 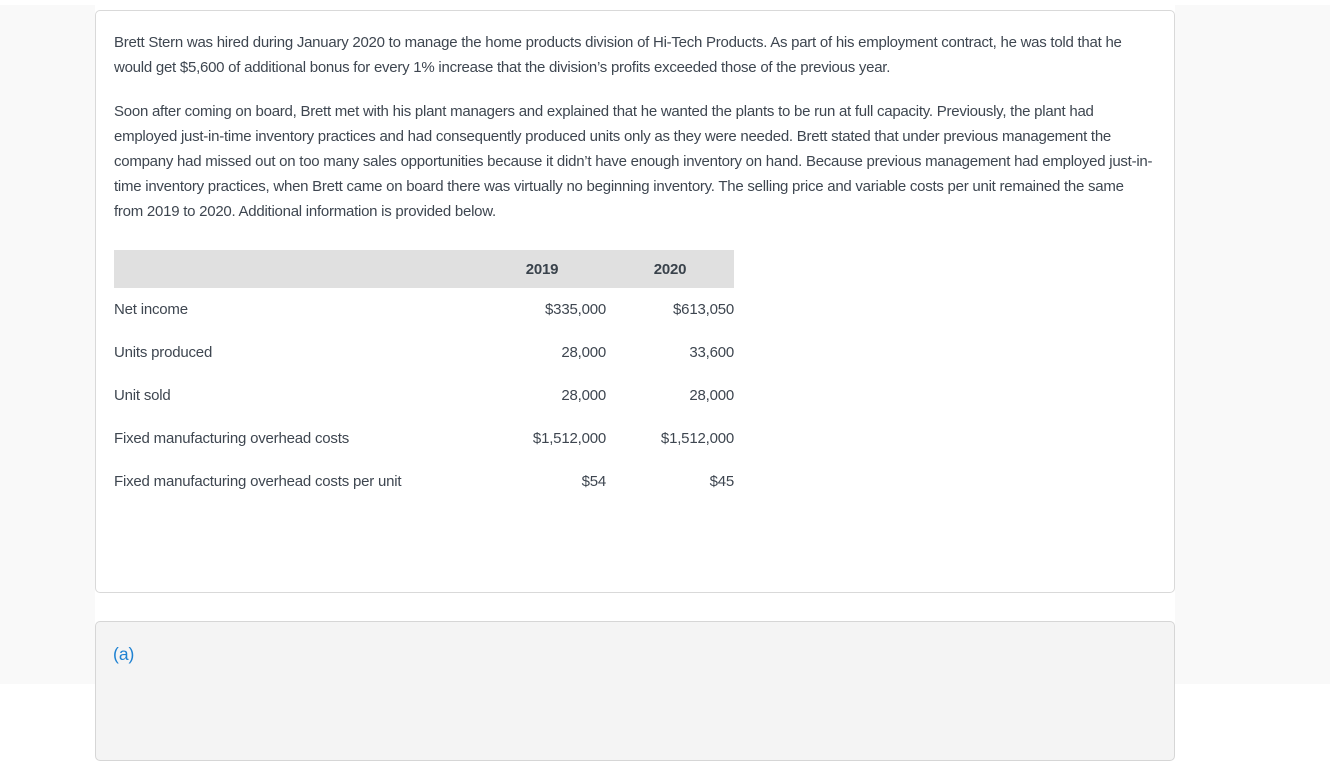 What do you see at coordinates (424, 352) in the screenshot?
I see `table-row: Units produced 28,000 33,600` at bounding box center [424, 352].